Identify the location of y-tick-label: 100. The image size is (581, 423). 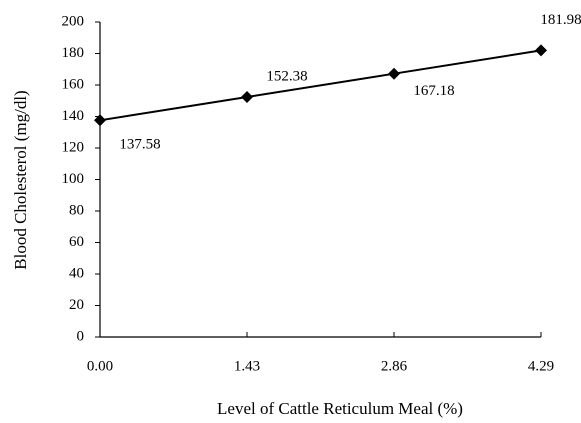
(73, 179).